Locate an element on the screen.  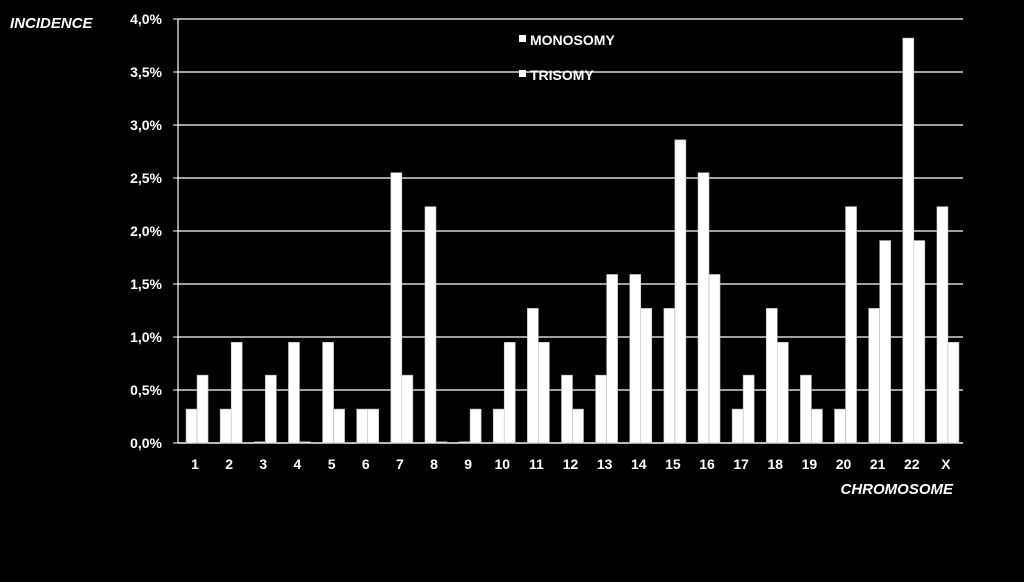
x-tick-label: 18 is located at coordinates (775, 464).